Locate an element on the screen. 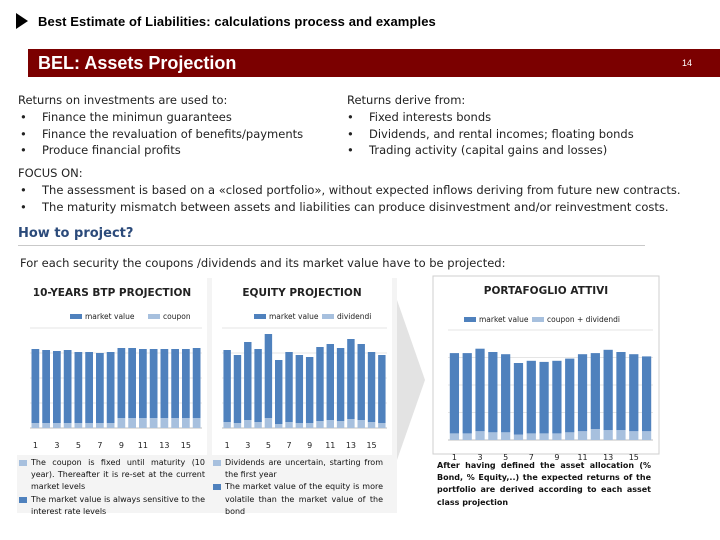 The height and width of the screenshot is (540, 720). x-tick-label: 7 is located at coordinates (531, 457).